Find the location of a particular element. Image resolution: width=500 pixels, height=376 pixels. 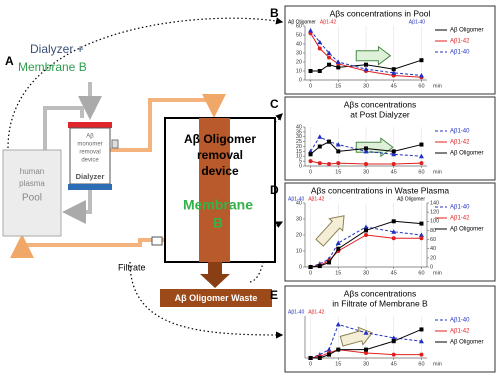

waste-arrow is located at coordinates (215, 275).